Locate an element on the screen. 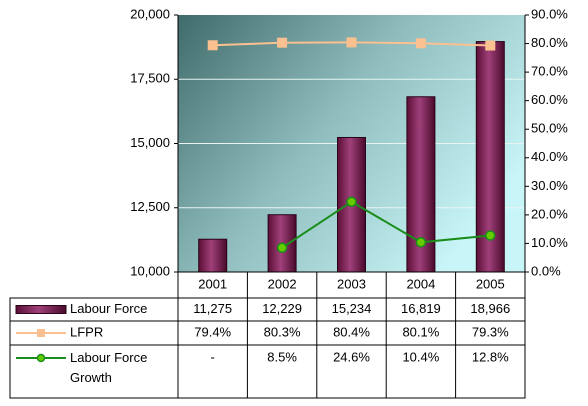  y2-tick-label: 90.0% is located at coordinates (549, 13).